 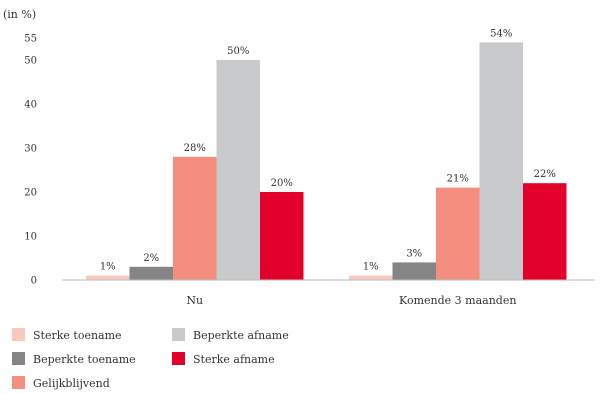 I want to click on y-tick-label-6: 55, so click(x=30, y=39).